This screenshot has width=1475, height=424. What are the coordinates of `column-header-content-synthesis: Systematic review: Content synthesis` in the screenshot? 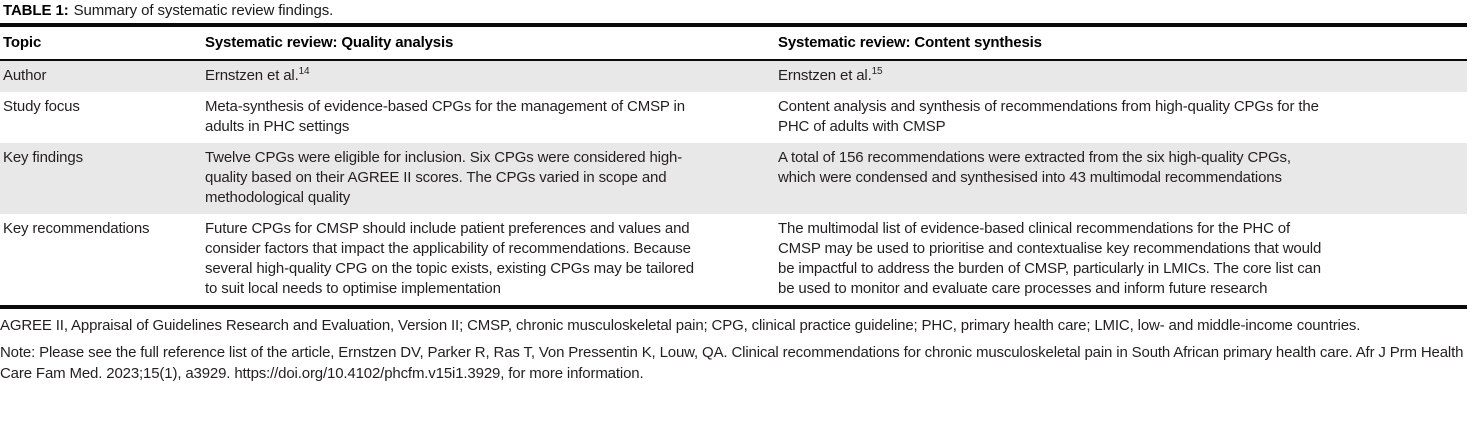 It's located at (1122, 44).